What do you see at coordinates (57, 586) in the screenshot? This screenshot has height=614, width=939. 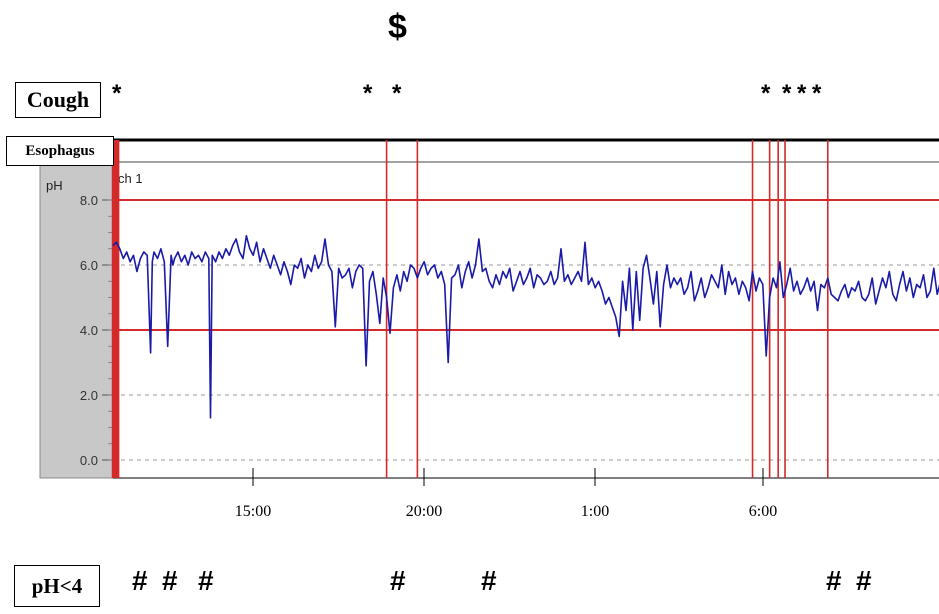 I see `ph-below-4-label: pH<4` at bounding box center [57, 586].